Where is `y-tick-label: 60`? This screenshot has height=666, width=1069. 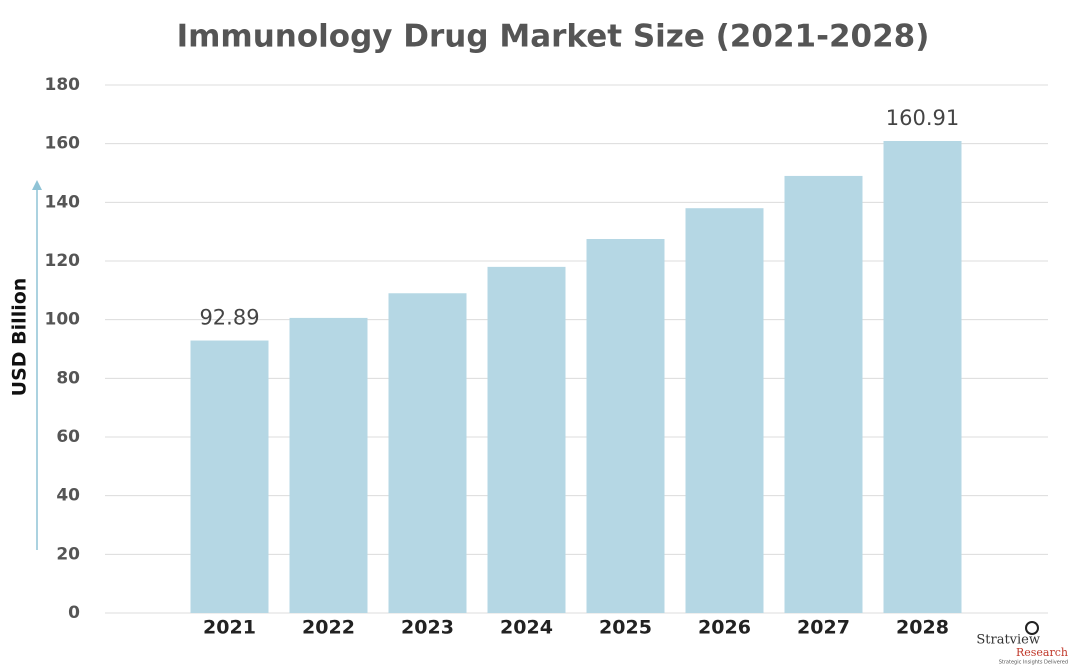
y-tick-label: 60 is located at coordinates (68, 437).